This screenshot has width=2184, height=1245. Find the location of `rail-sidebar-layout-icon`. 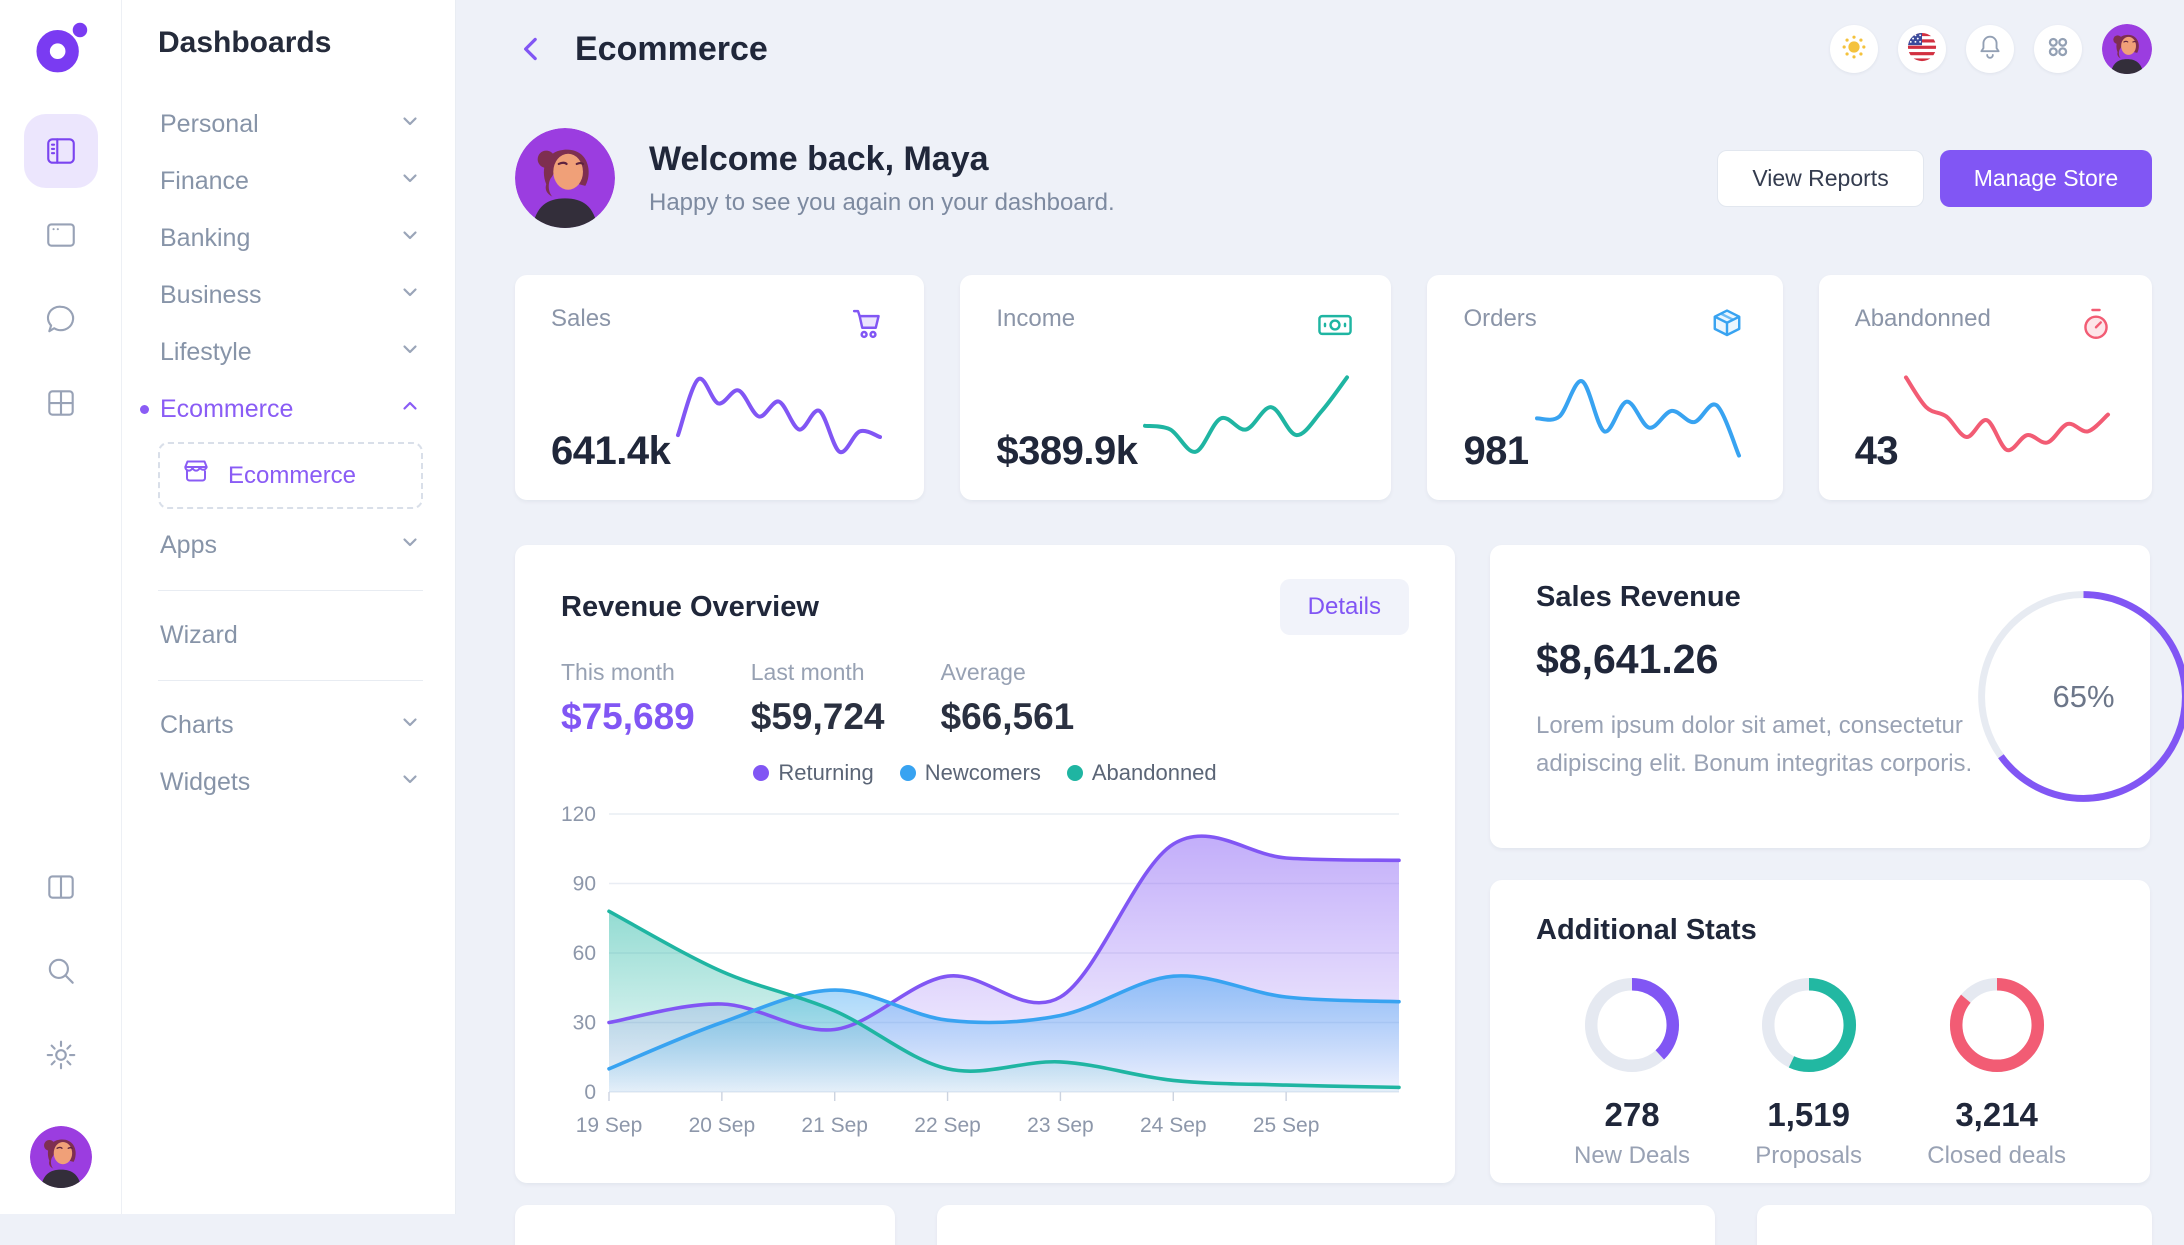

rail-sidebar-layout-icon is located at coordinates (60, 151).